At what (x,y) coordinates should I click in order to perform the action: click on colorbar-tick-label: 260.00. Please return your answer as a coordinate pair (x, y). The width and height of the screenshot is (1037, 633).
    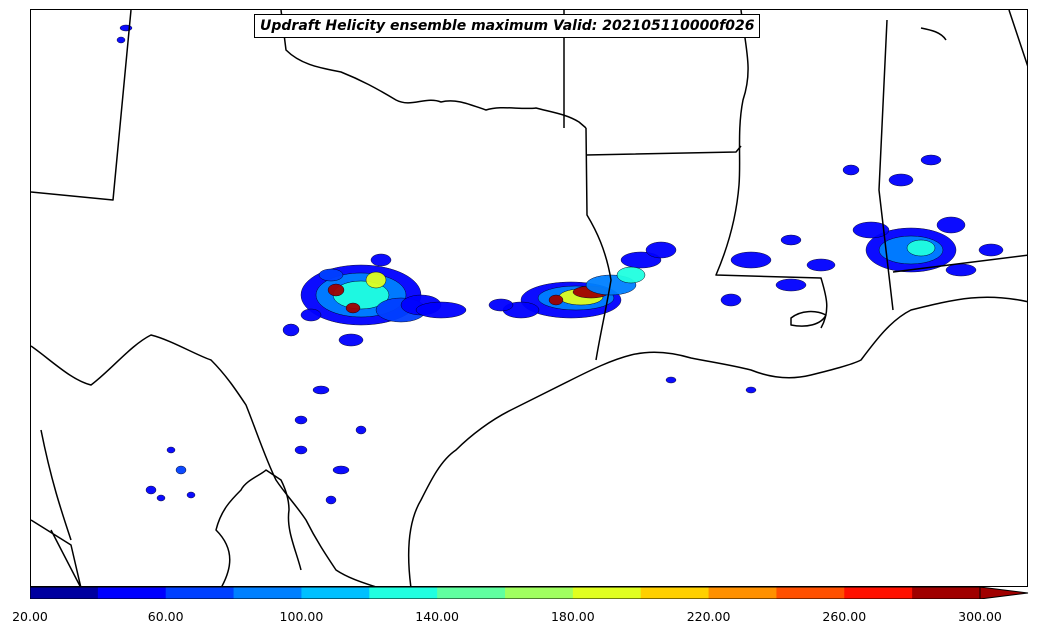
    Looking at the image, I should click on (844, 616).